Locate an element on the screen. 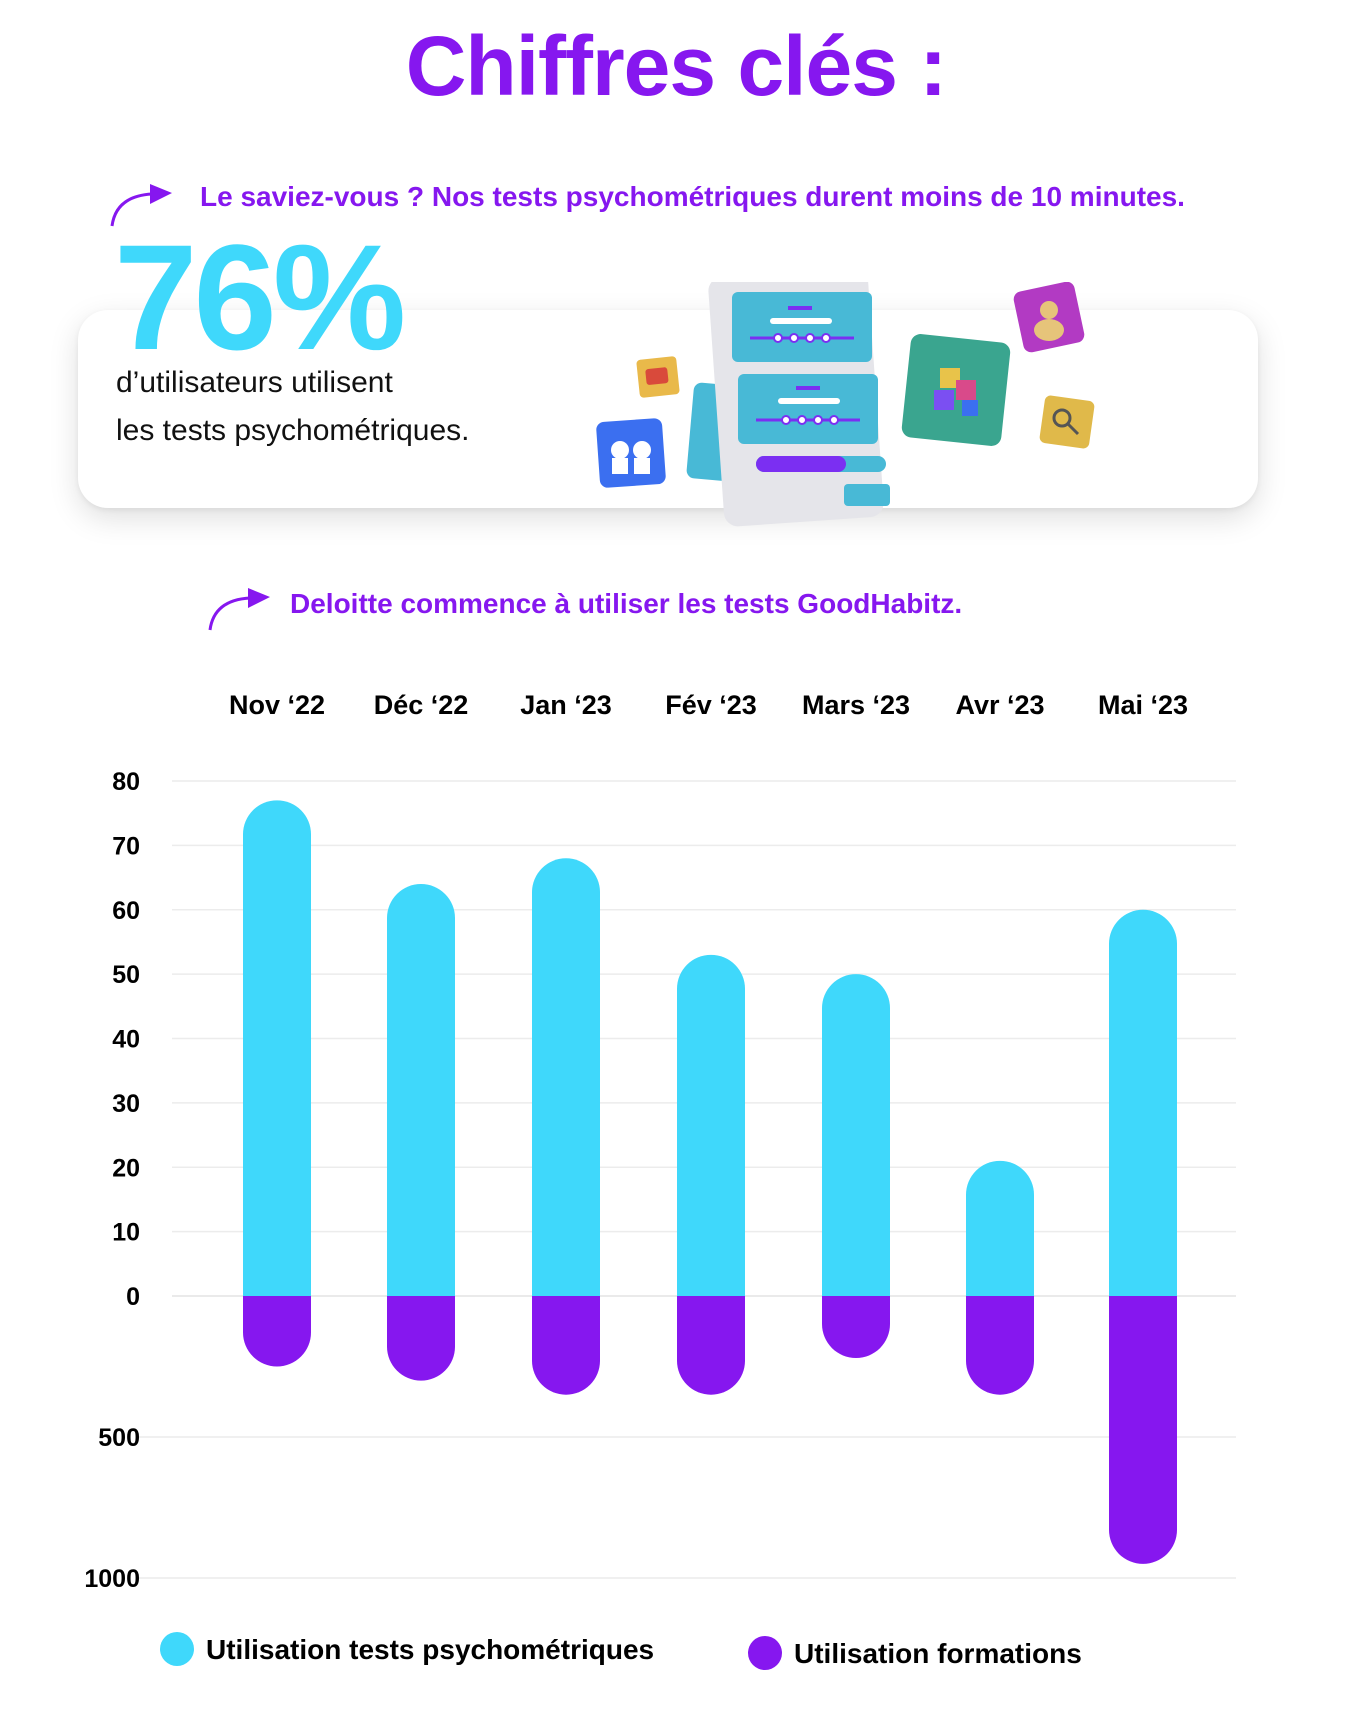  y-tick-label: 70 is located at coordinates (126, 846).